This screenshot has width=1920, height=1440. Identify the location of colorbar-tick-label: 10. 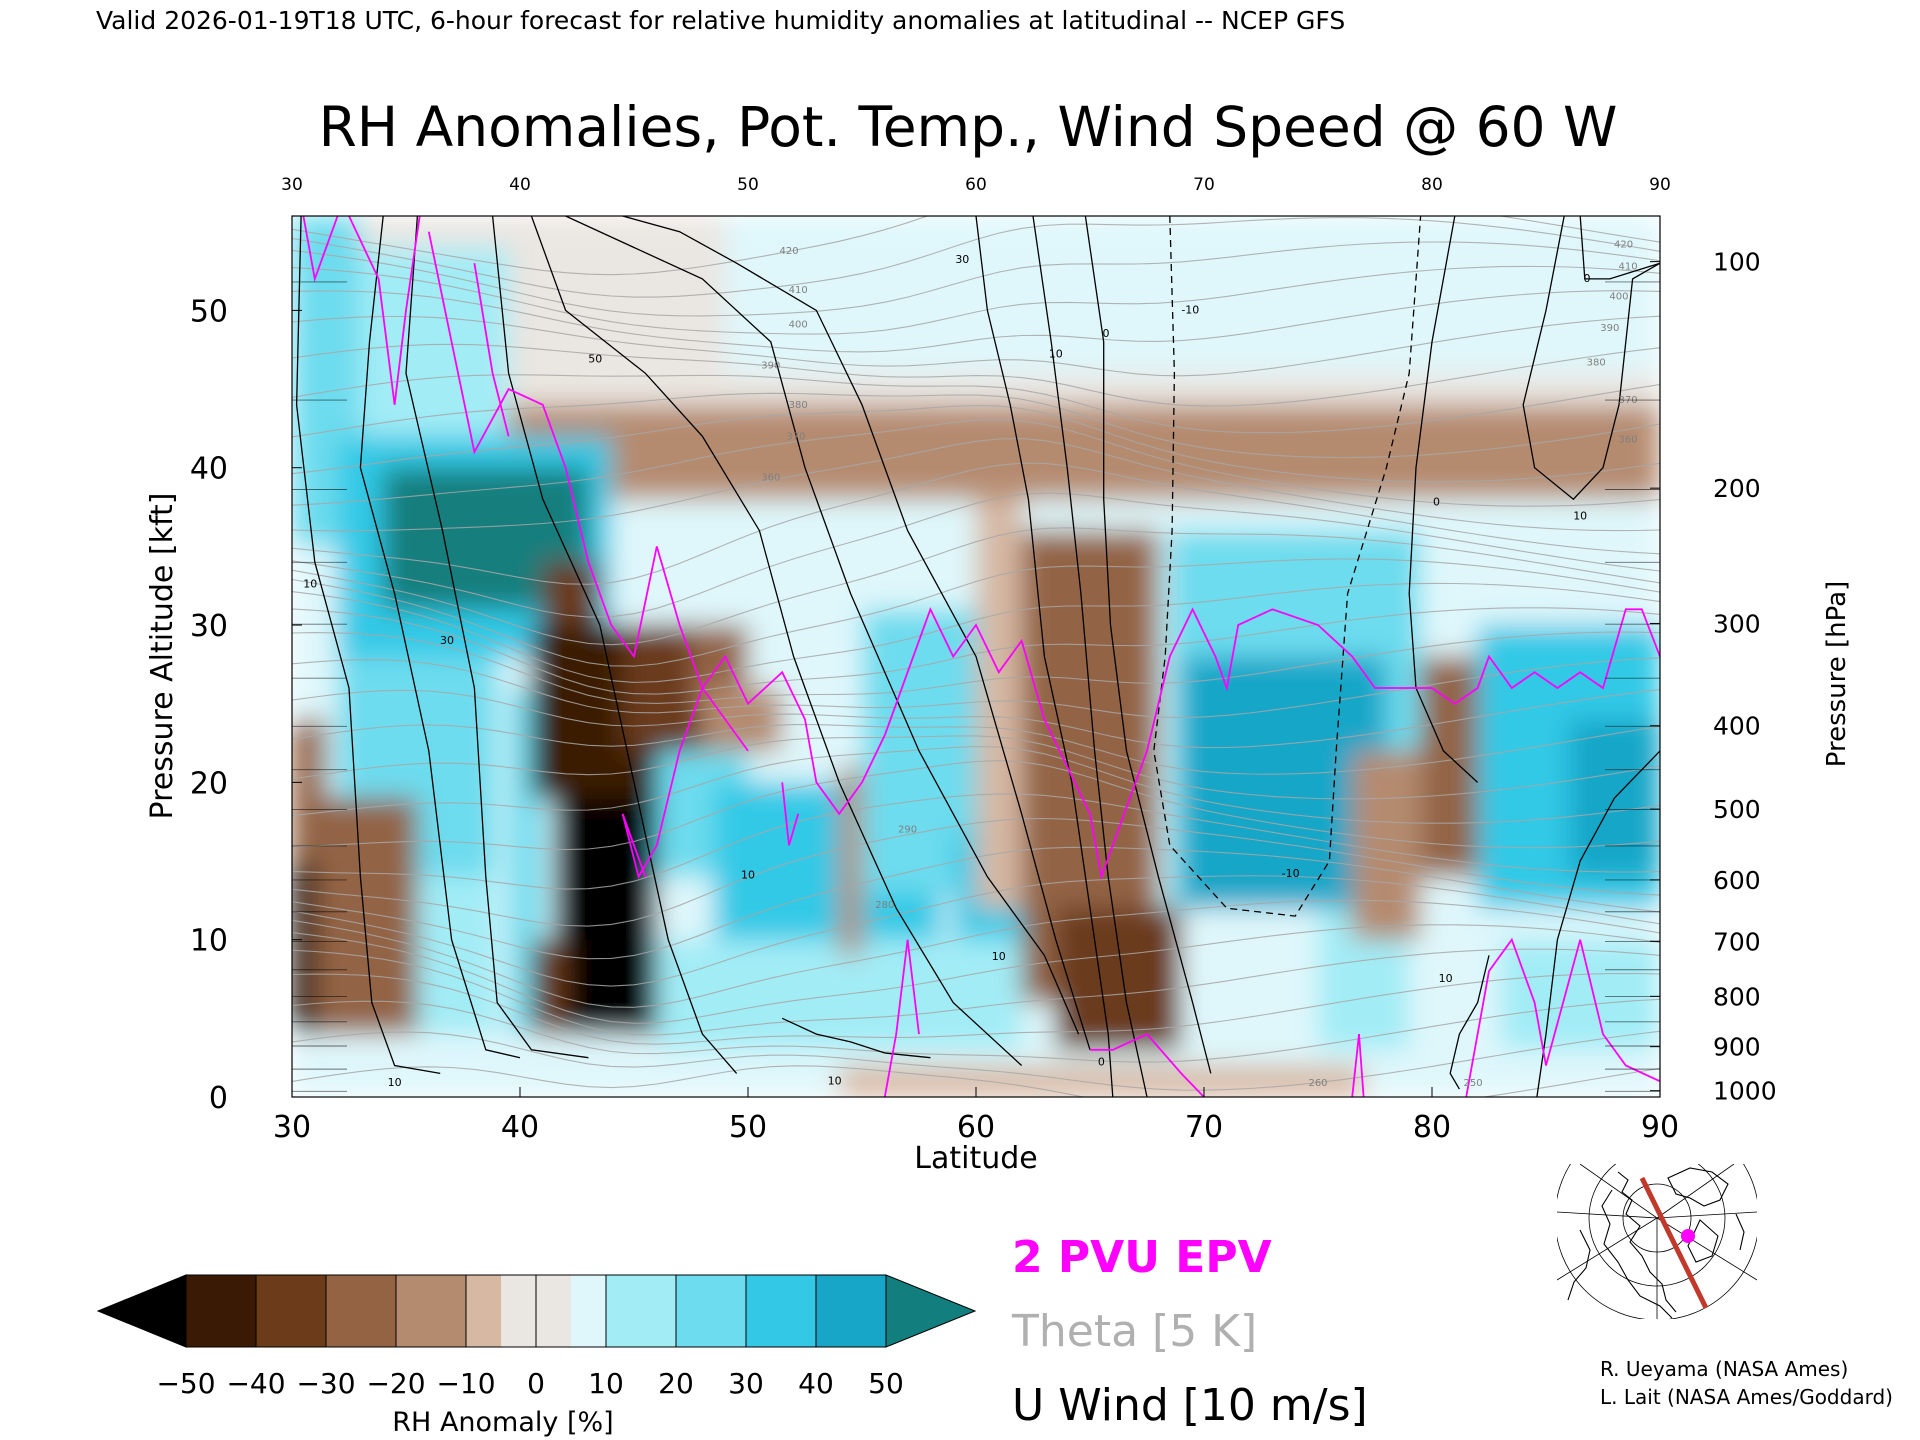
(606, 1383).